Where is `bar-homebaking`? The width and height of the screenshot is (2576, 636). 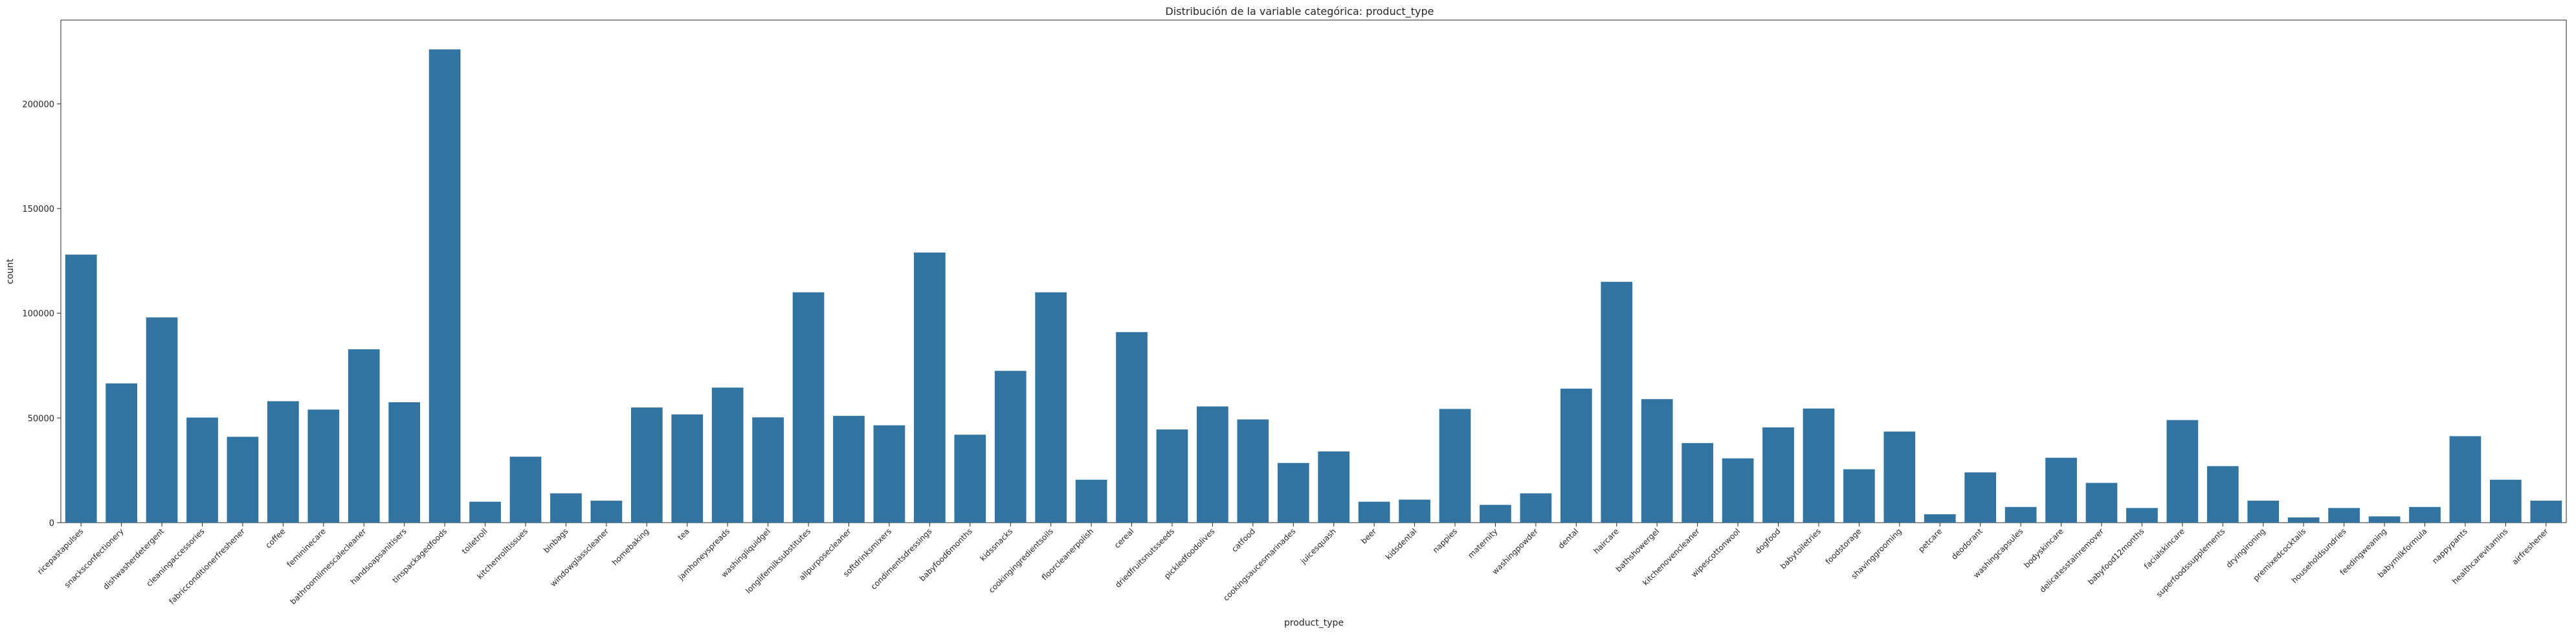
bar-homebaking is located at coordinates (646, 465).